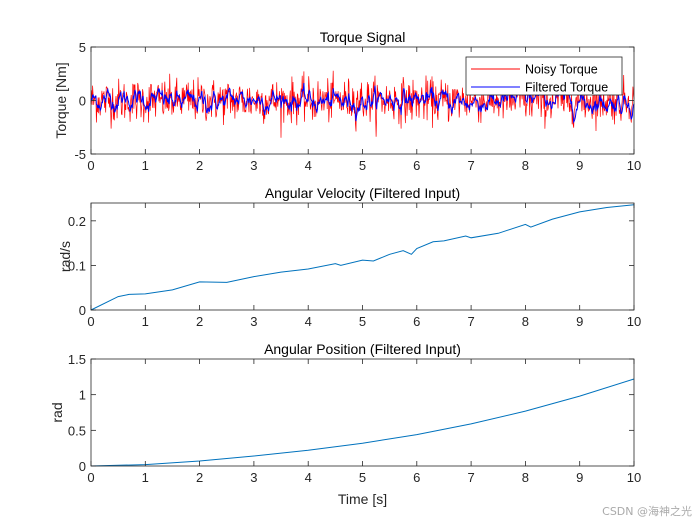  I want to click on legend-box, so click(544, 76).